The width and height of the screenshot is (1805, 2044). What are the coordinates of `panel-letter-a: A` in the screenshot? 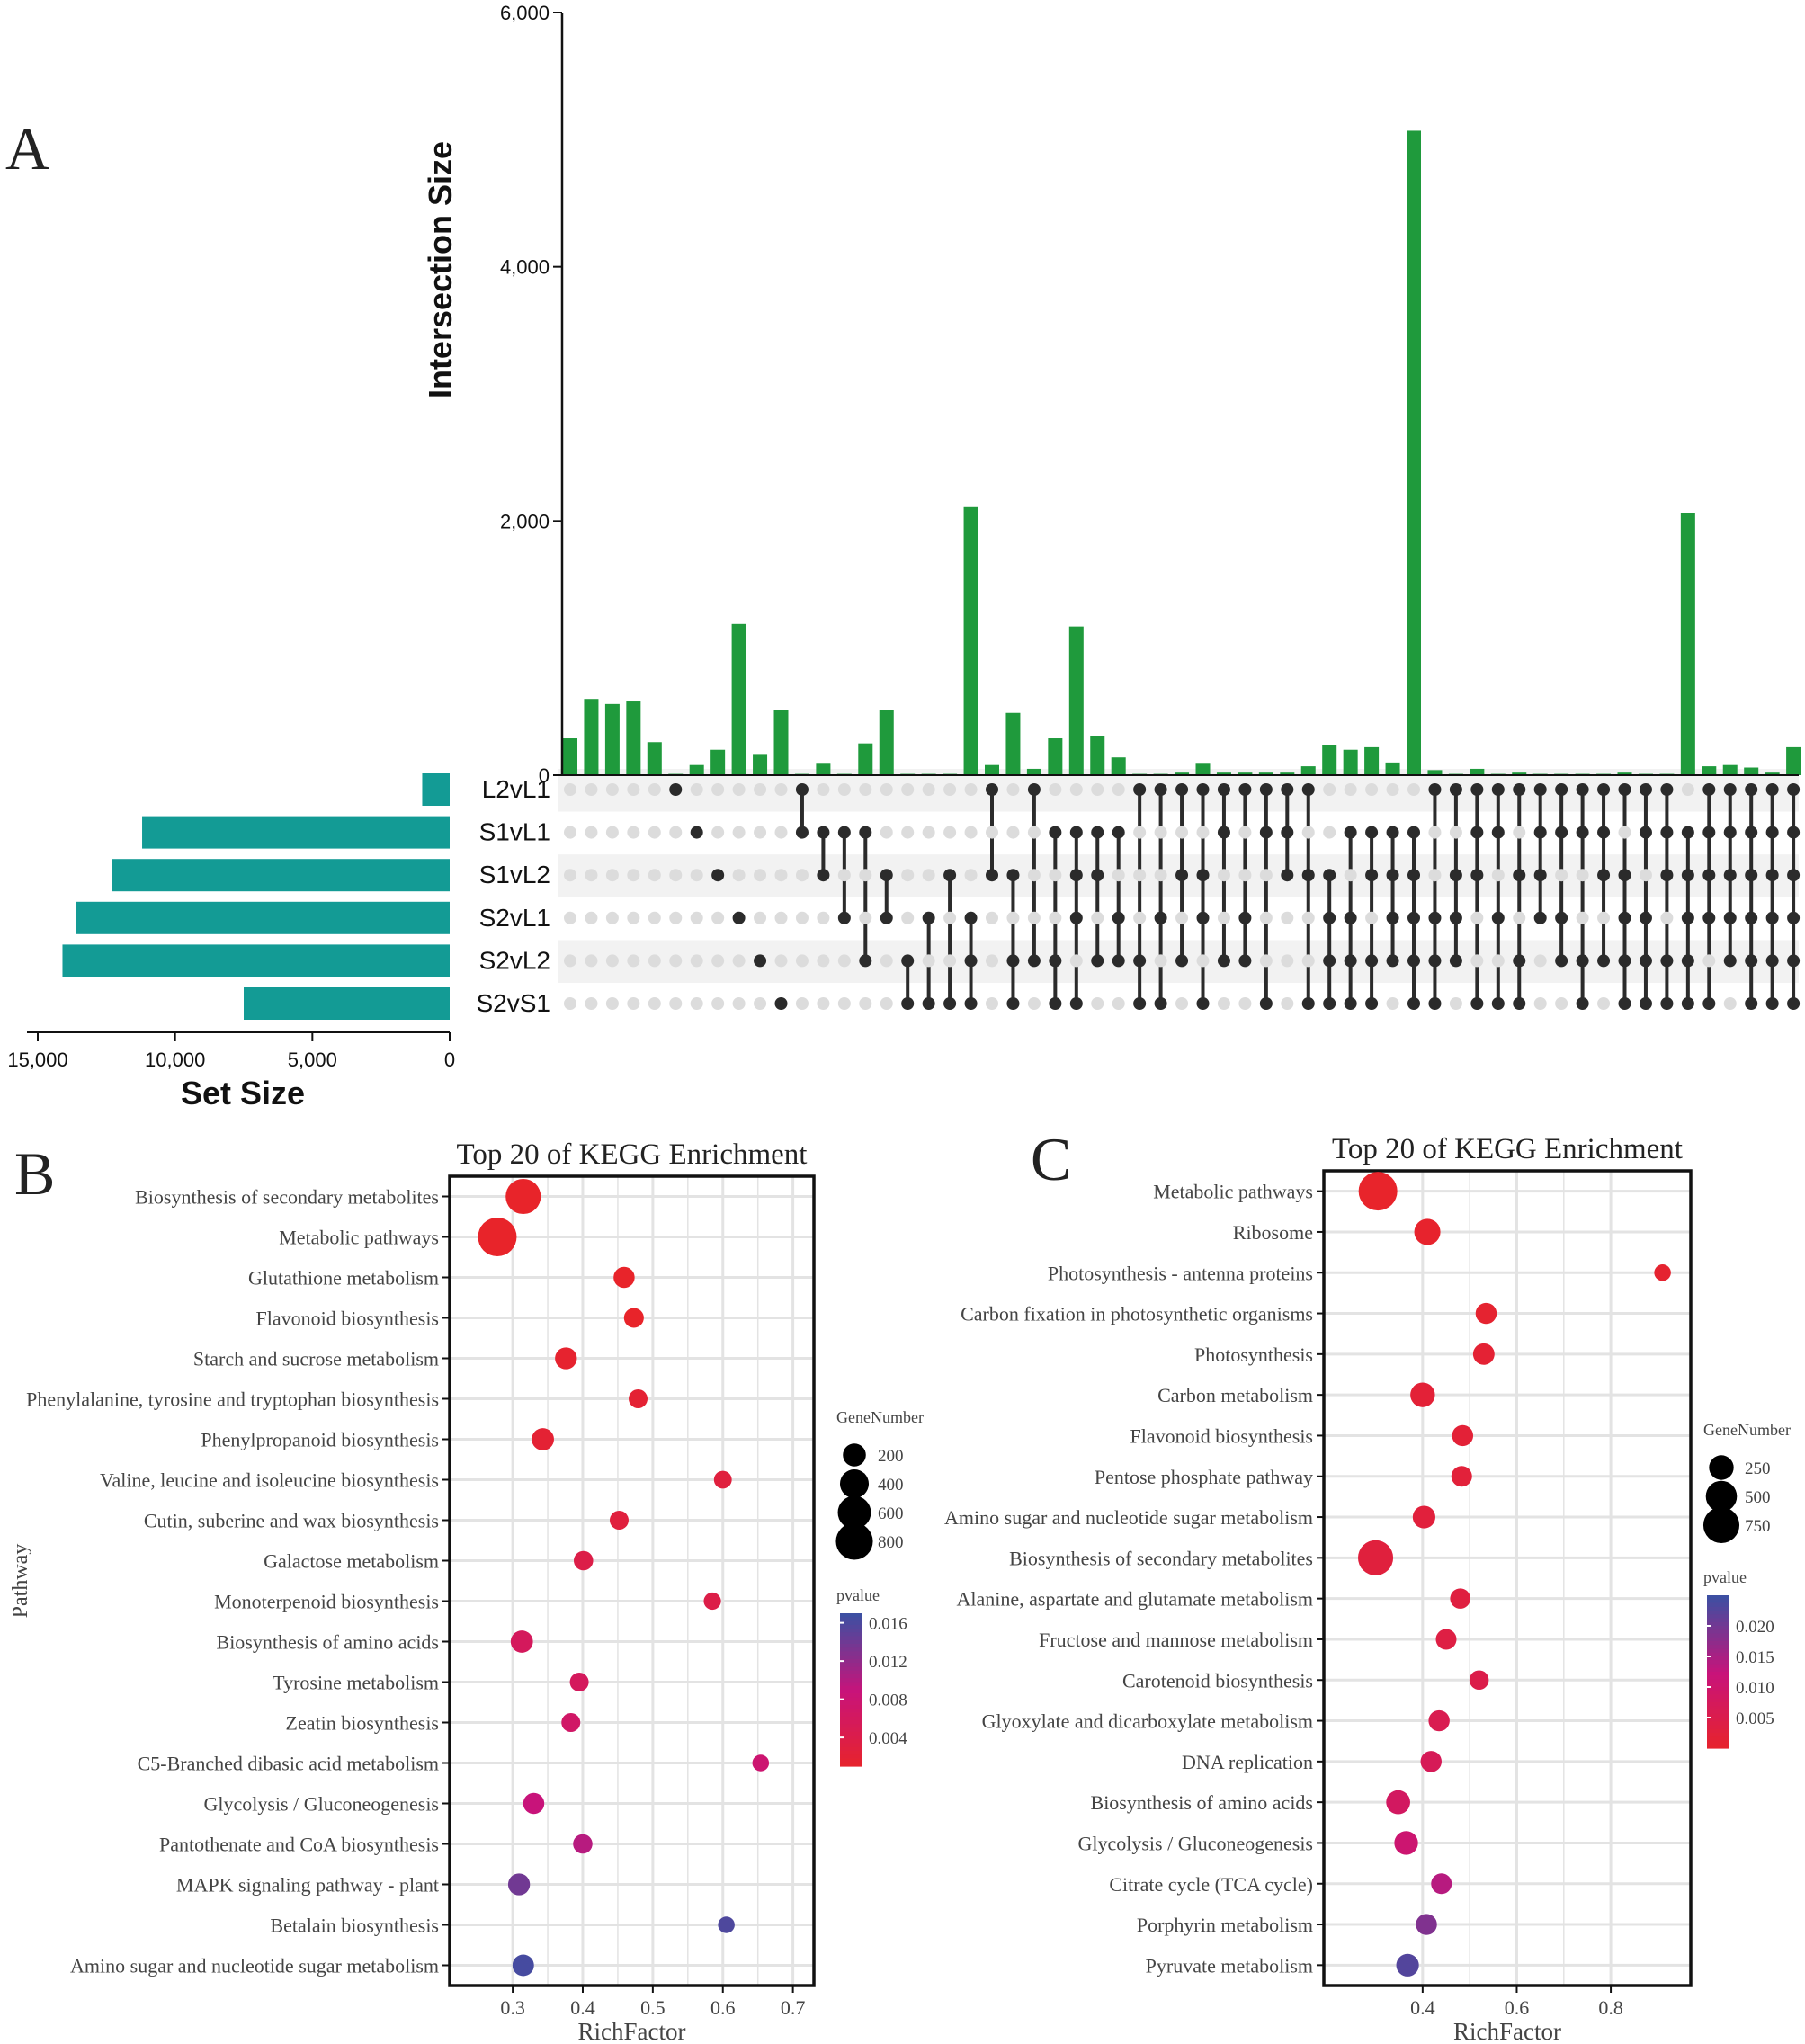 It's located at (27, 148).